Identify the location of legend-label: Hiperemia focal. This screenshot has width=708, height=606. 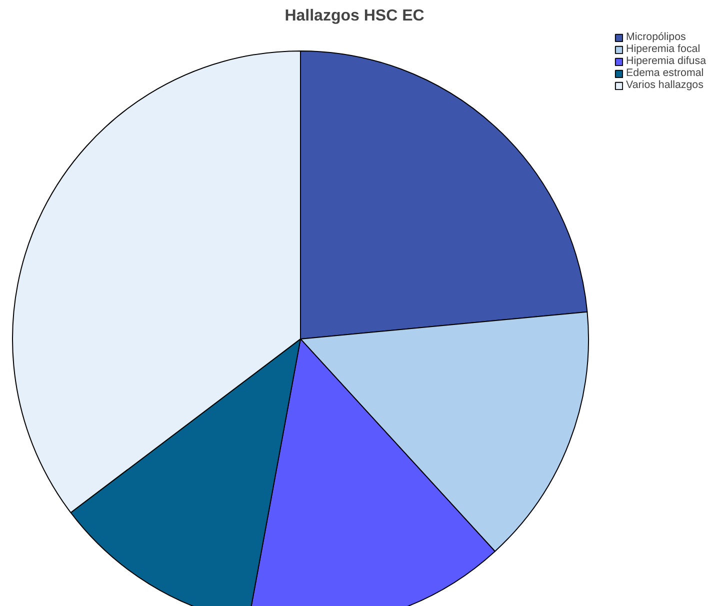
(663, 49).